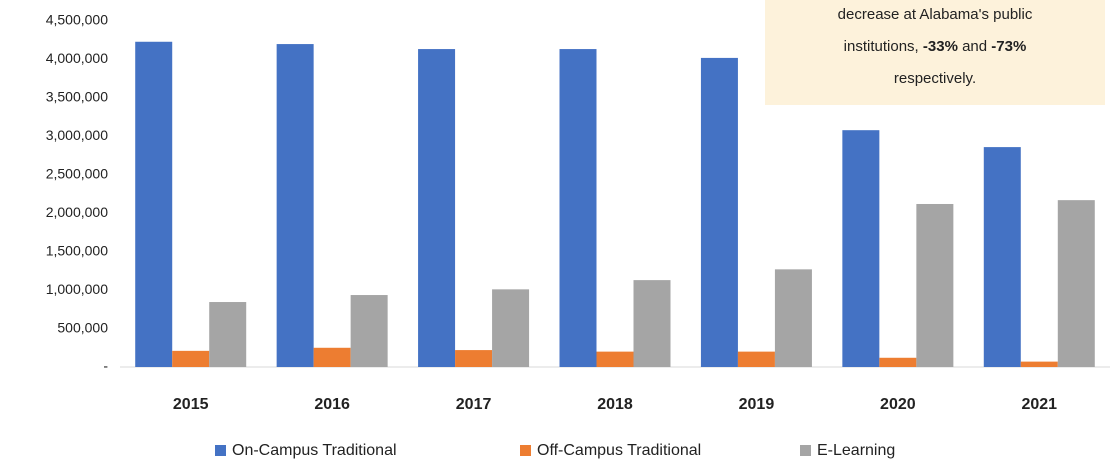 This screenshot has height=464, width=1110. I want to click on y-tick-label: 1,000,000, so click(77, 289).